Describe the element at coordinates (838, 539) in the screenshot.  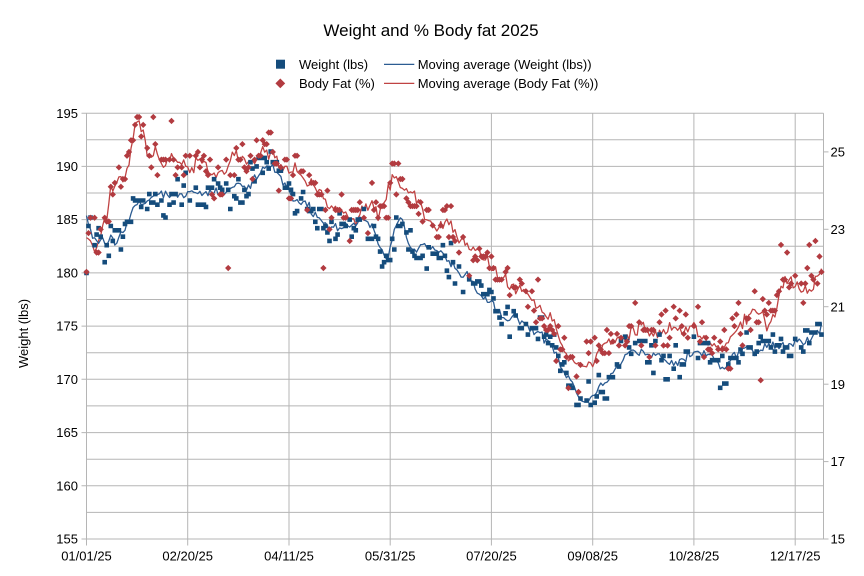
I see `svg-text: 15` at that location.